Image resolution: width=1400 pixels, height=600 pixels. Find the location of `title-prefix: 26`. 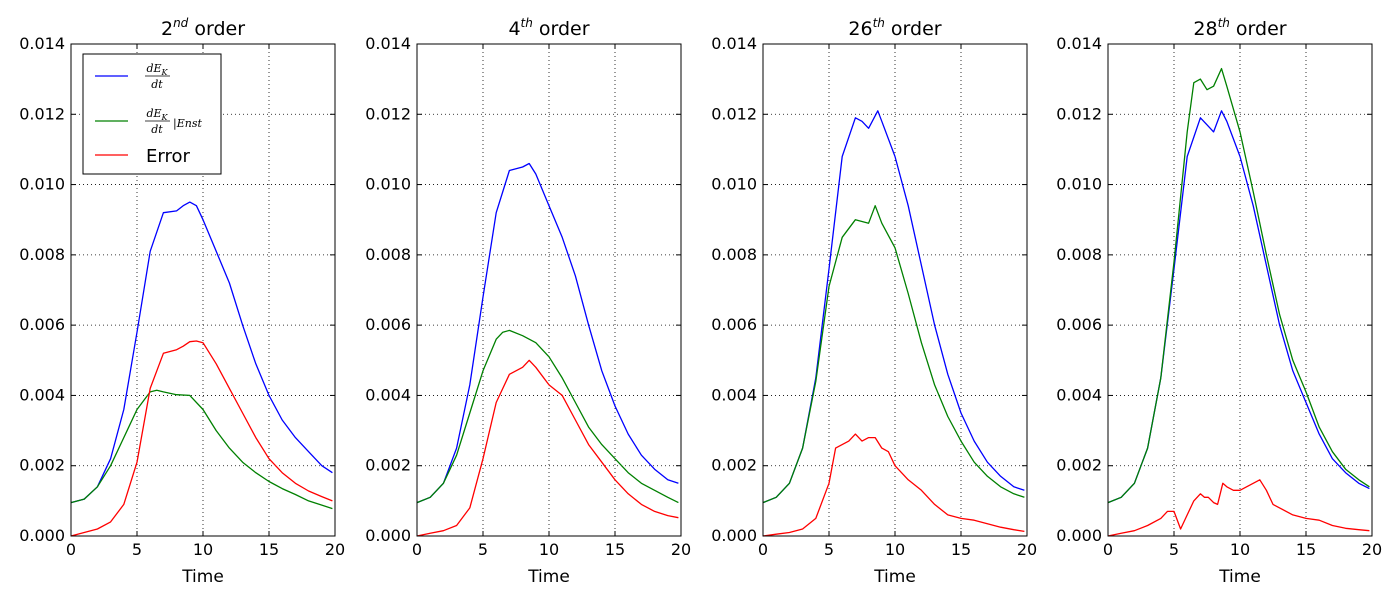

title-prefix: 26 is located at coordinates (860, 29).